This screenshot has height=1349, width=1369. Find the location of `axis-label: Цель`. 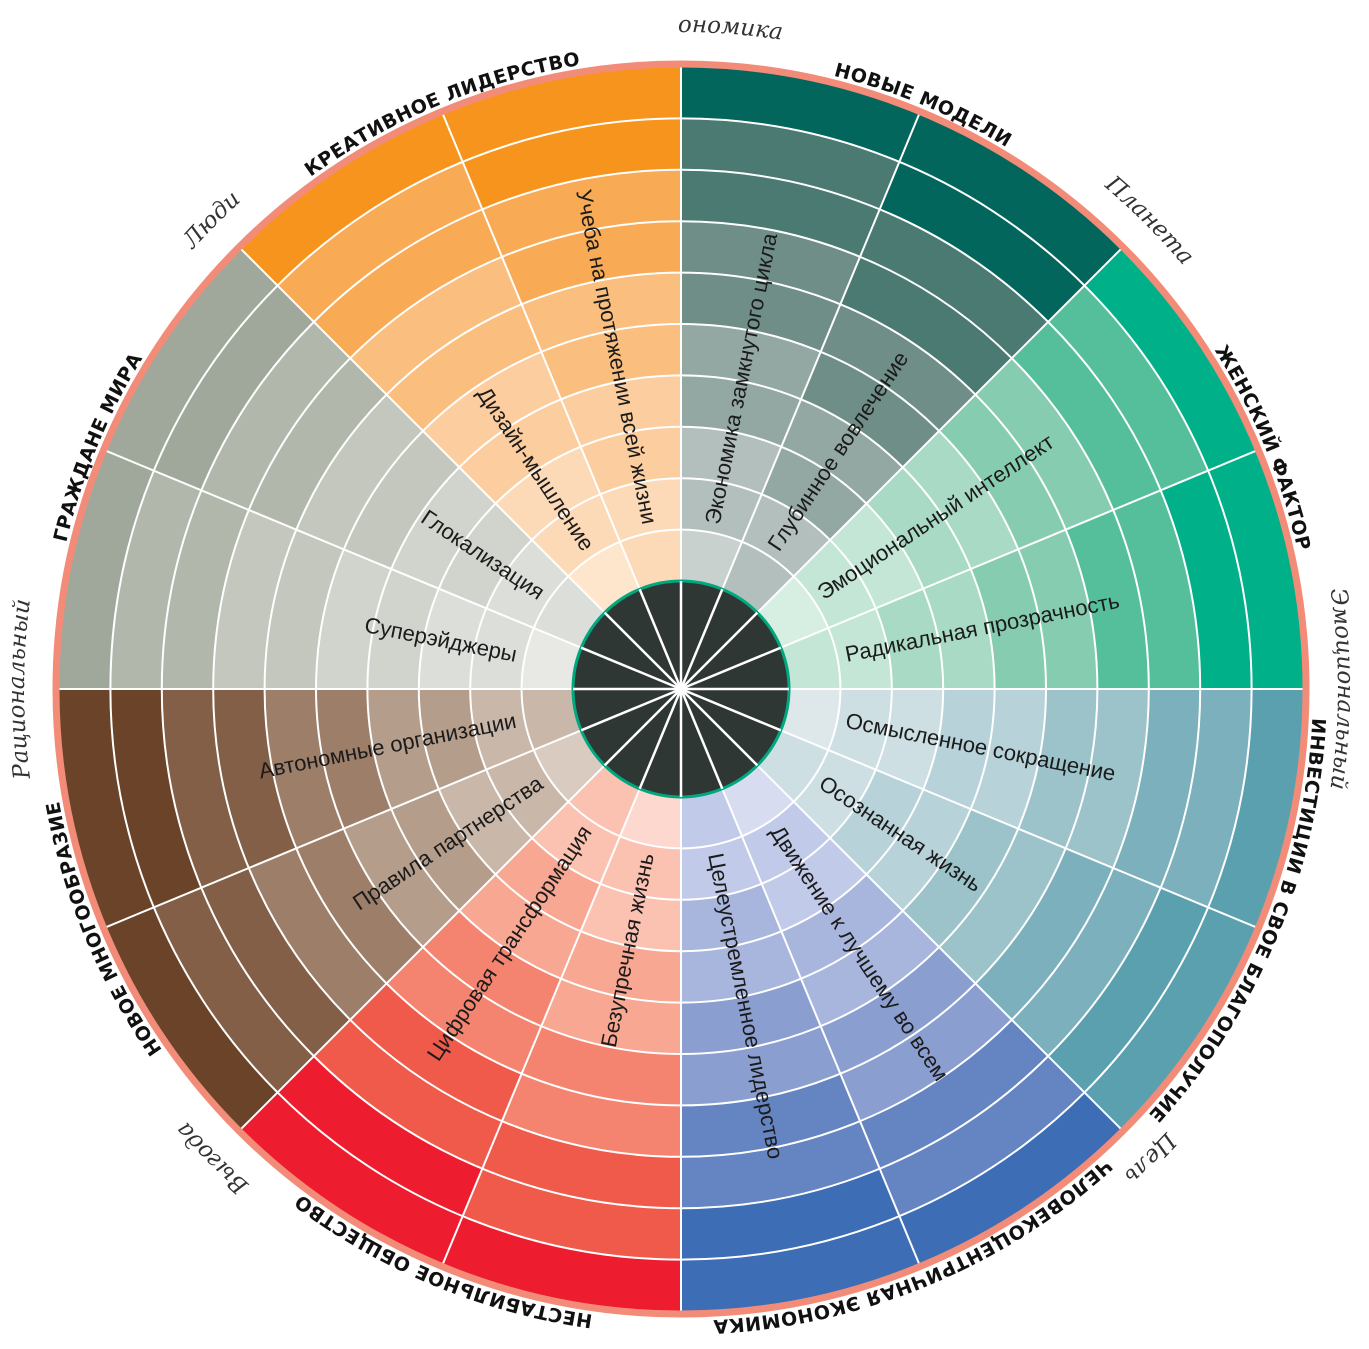

axis-label: Цель is located at coordinates (1150, 1158).